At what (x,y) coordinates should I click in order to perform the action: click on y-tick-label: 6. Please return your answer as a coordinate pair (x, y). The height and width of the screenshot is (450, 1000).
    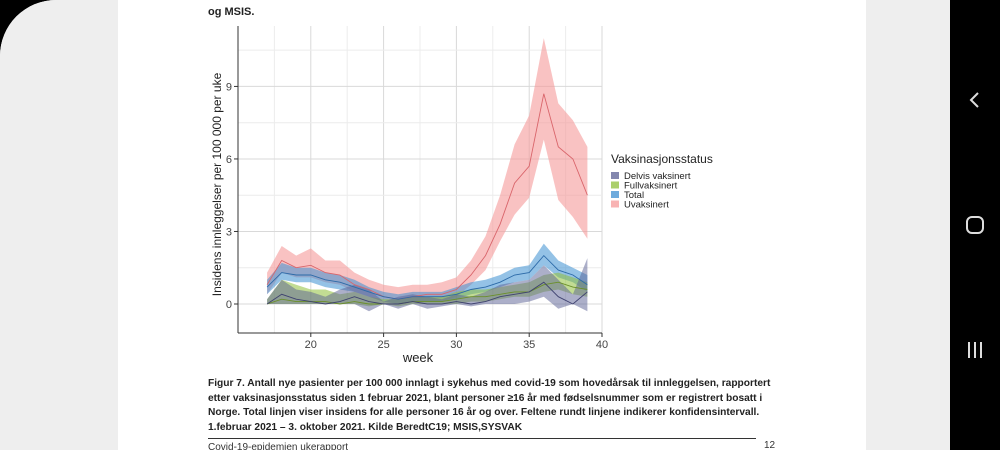
    Looking at the image, I should click on (229, 160).